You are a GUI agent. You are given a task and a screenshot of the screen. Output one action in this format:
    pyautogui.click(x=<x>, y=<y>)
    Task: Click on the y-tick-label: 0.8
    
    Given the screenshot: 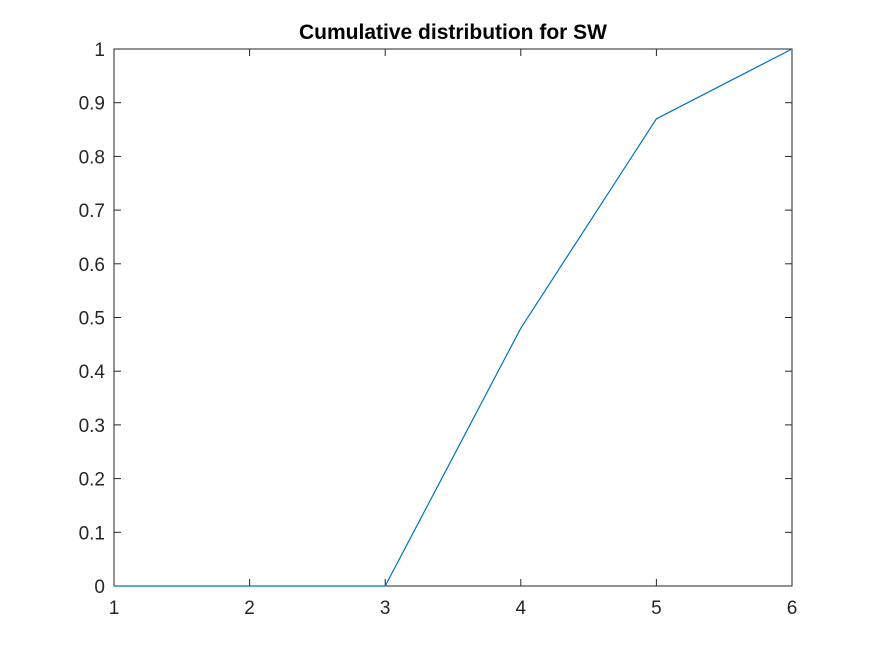 What is the action you would take?
    pyautogui.click(x=92, y=157)
    